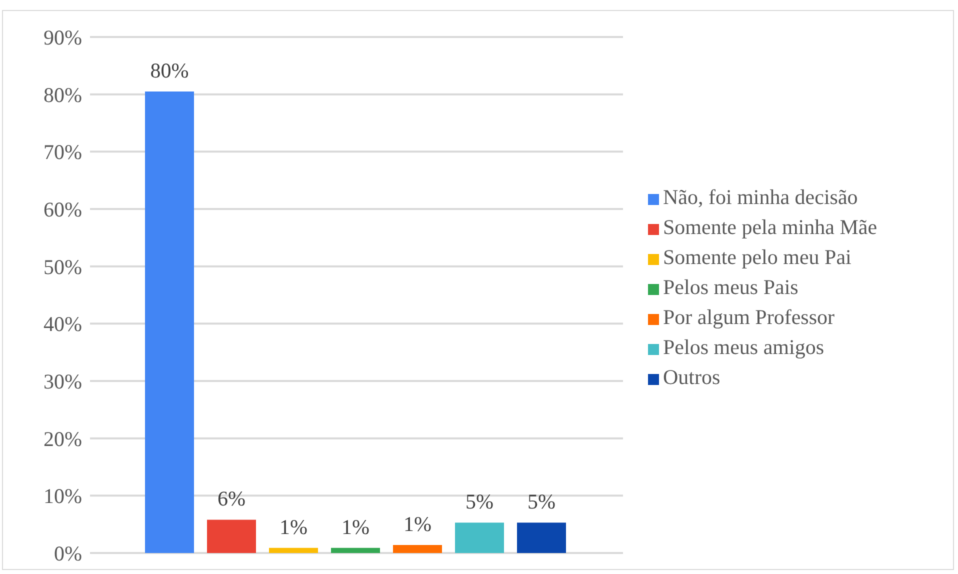  What do you see at coordinates (63, 438) in the screenshot?
I see `y-tick-label: 20%` at bounding box center [63, 438].